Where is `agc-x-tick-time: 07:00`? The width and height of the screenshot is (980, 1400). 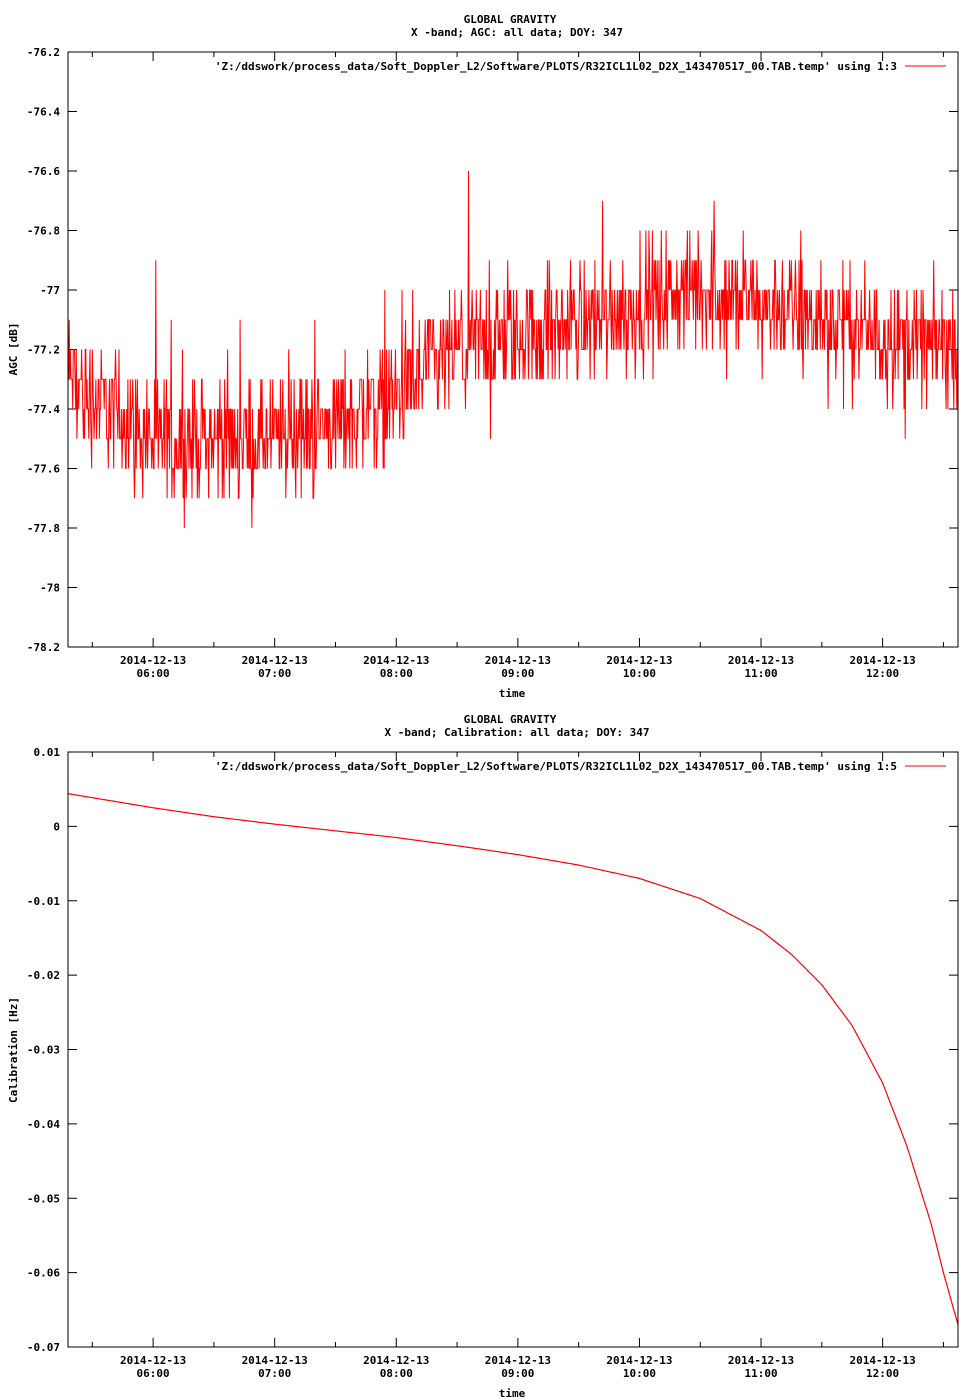 agc-x-tick-time: 07:00 is located at coordinates (274, 673).